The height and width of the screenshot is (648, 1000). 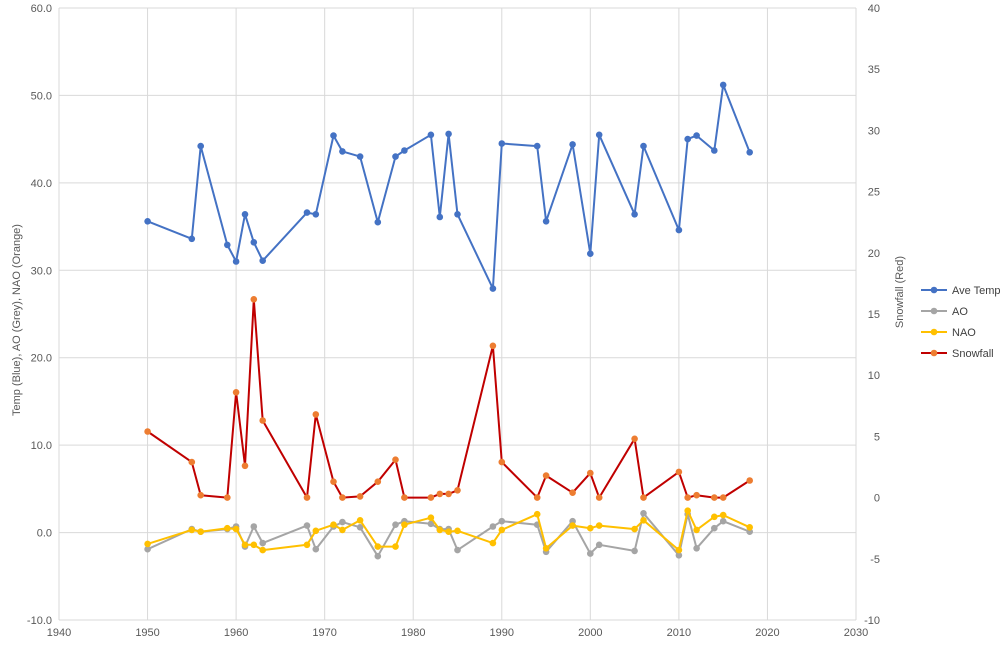 I want to click on left-y-tick-label: -10.0, so click(x=39, y=621).